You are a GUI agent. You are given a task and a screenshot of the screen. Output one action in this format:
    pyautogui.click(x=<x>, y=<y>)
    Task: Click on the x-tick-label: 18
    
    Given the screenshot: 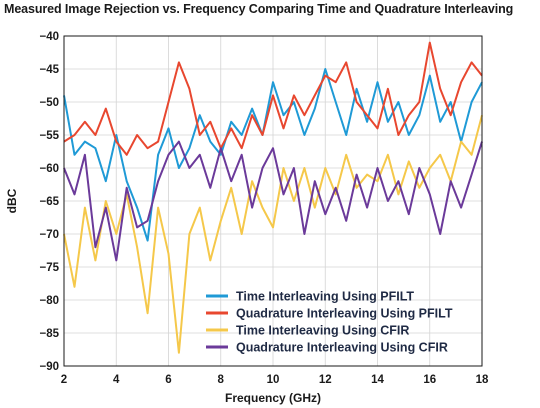 What is the action you would take?
    pyautogui.click(x=482, y=380)
    